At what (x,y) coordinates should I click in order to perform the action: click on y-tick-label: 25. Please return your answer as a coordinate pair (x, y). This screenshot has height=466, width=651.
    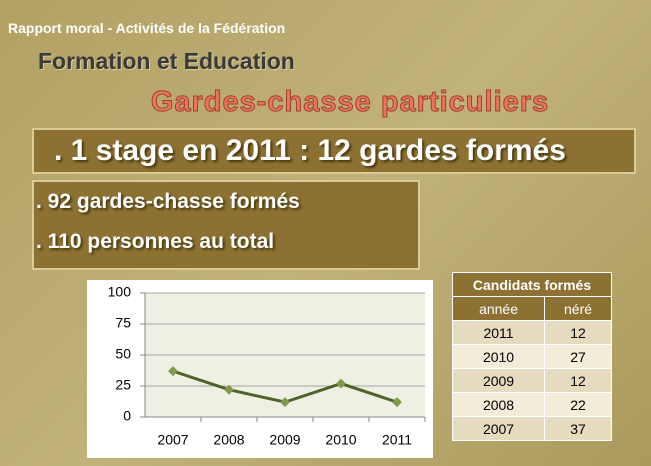
    Looking at the image, I should click on (123, 385).